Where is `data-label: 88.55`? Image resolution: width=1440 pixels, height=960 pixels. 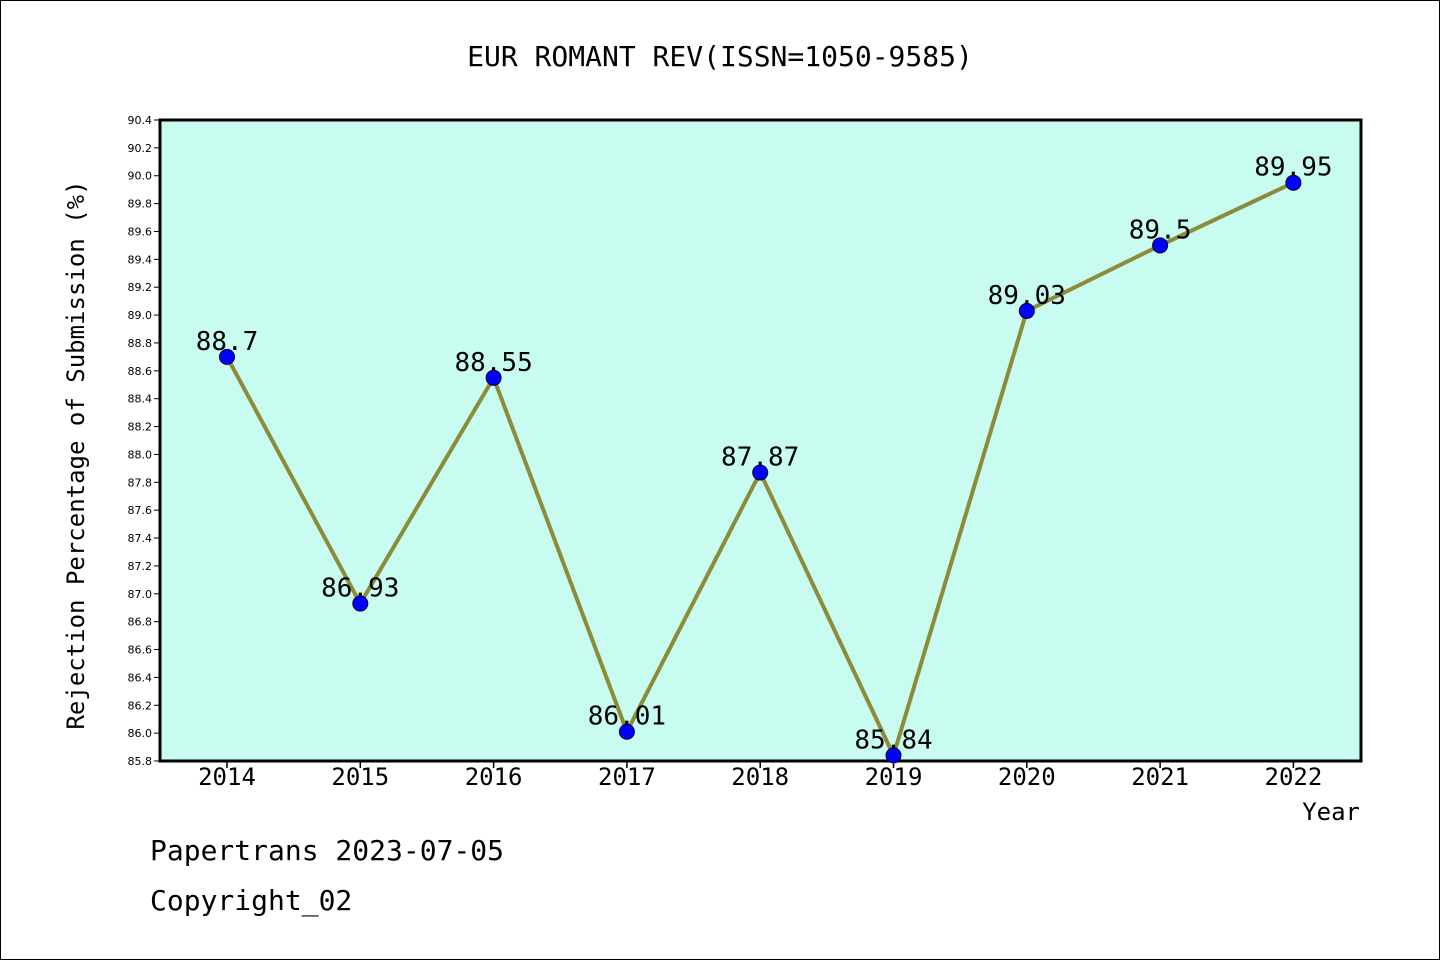
data-label: 88.55 is located at coordinates (493, 363).